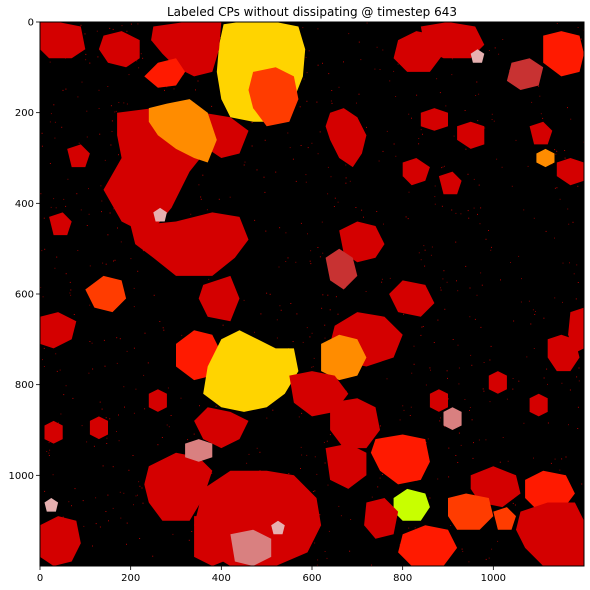  I want to click on y-axis: 0 200 400 600 800 1000, so click(24, 250).